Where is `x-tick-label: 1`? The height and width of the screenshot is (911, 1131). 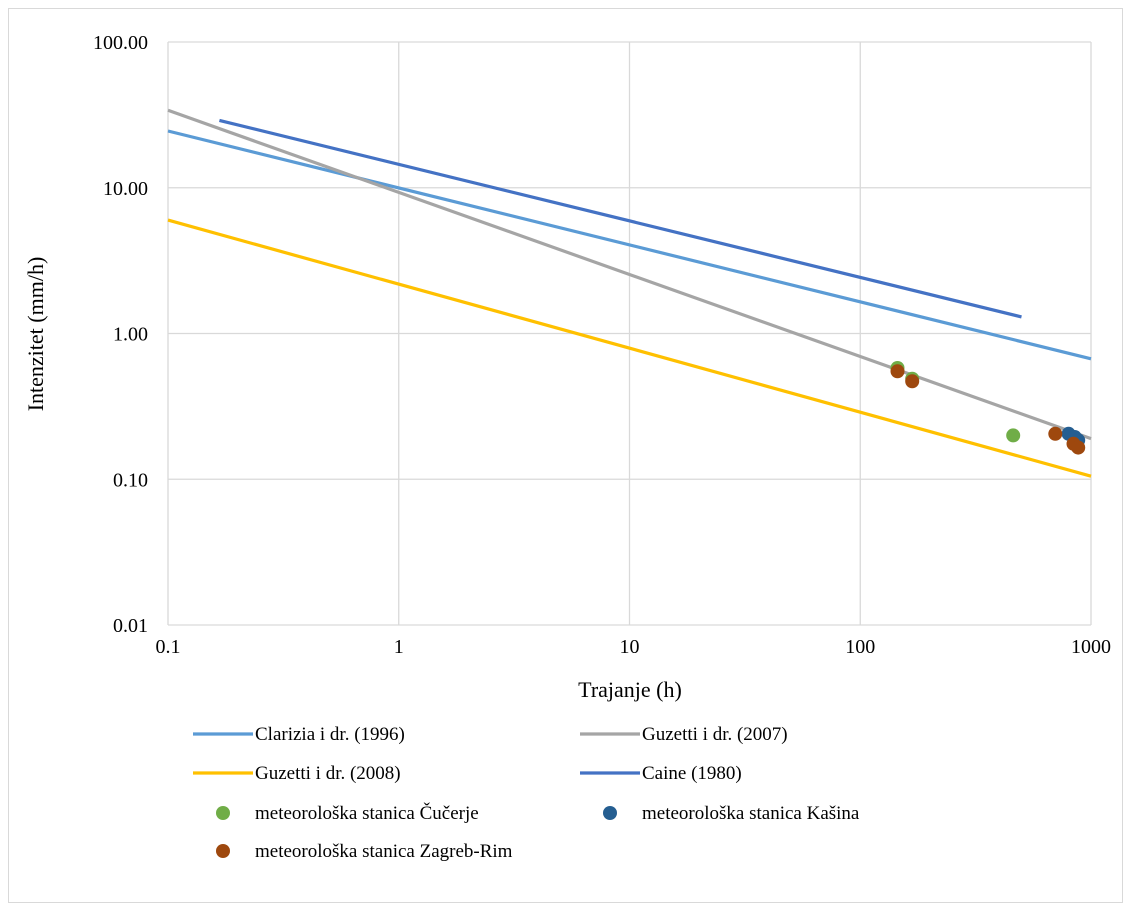
x-tick-label: 1 is located at coordinates (399, 647).